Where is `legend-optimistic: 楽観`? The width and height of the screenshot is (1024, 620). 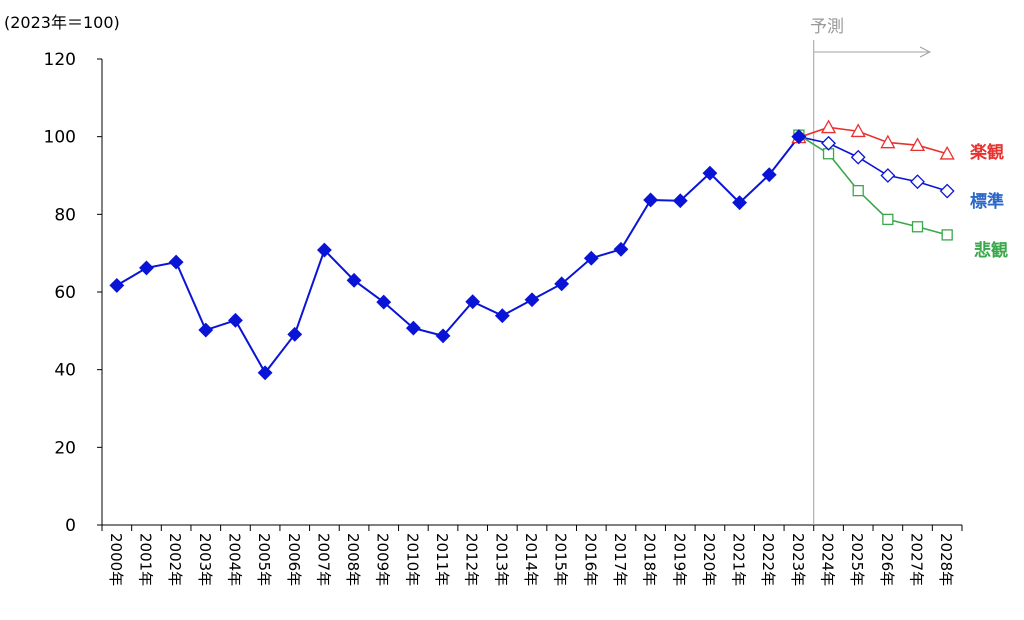
legend-optimistic: 楽観 is located at coordinates (987, 152).